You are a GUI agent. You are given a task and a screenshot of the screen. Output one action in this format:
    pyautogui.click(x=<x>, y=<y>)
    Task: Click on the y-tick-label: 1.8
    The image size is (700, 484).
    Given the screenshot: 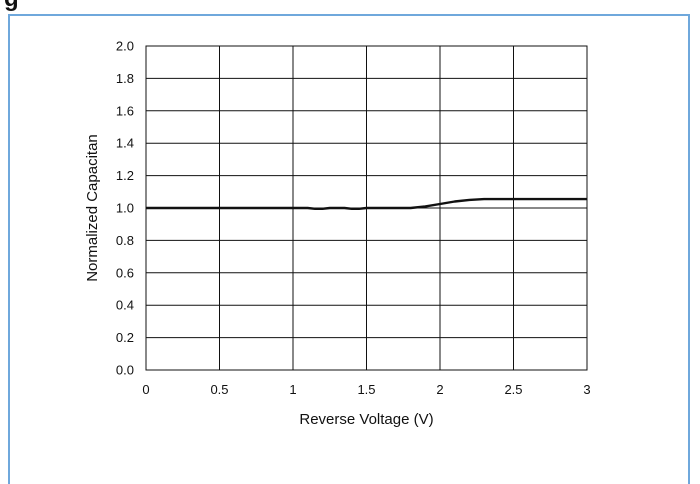 What is the action you would take?
    pyautogui.click(x=125, y=78)
    